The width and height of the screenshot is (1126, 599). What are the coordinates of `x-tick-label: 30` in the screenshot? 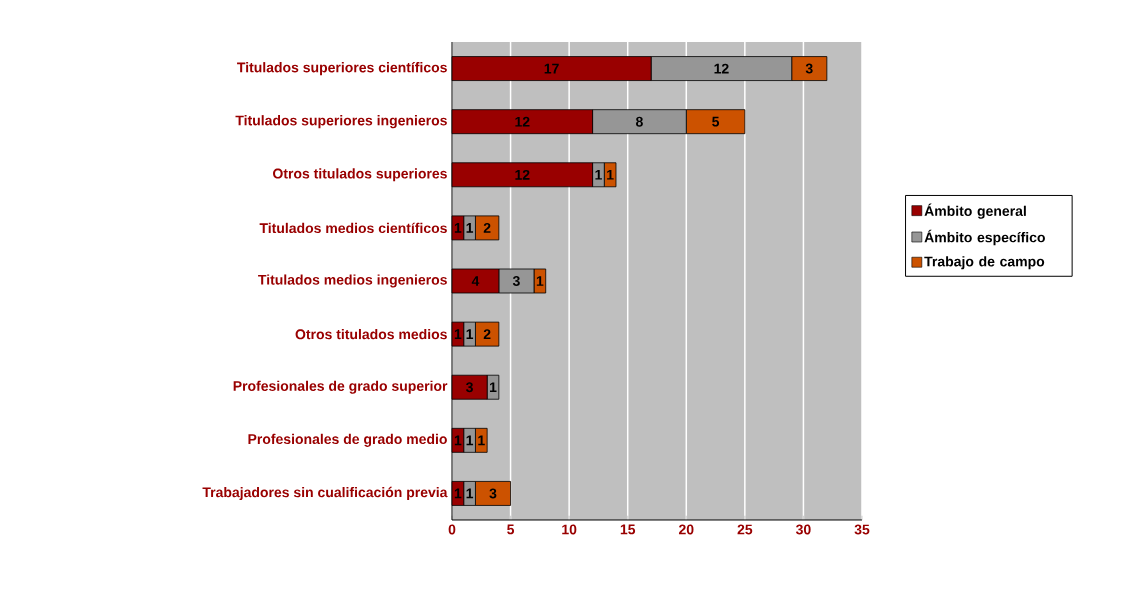 It's located at (803, 529).